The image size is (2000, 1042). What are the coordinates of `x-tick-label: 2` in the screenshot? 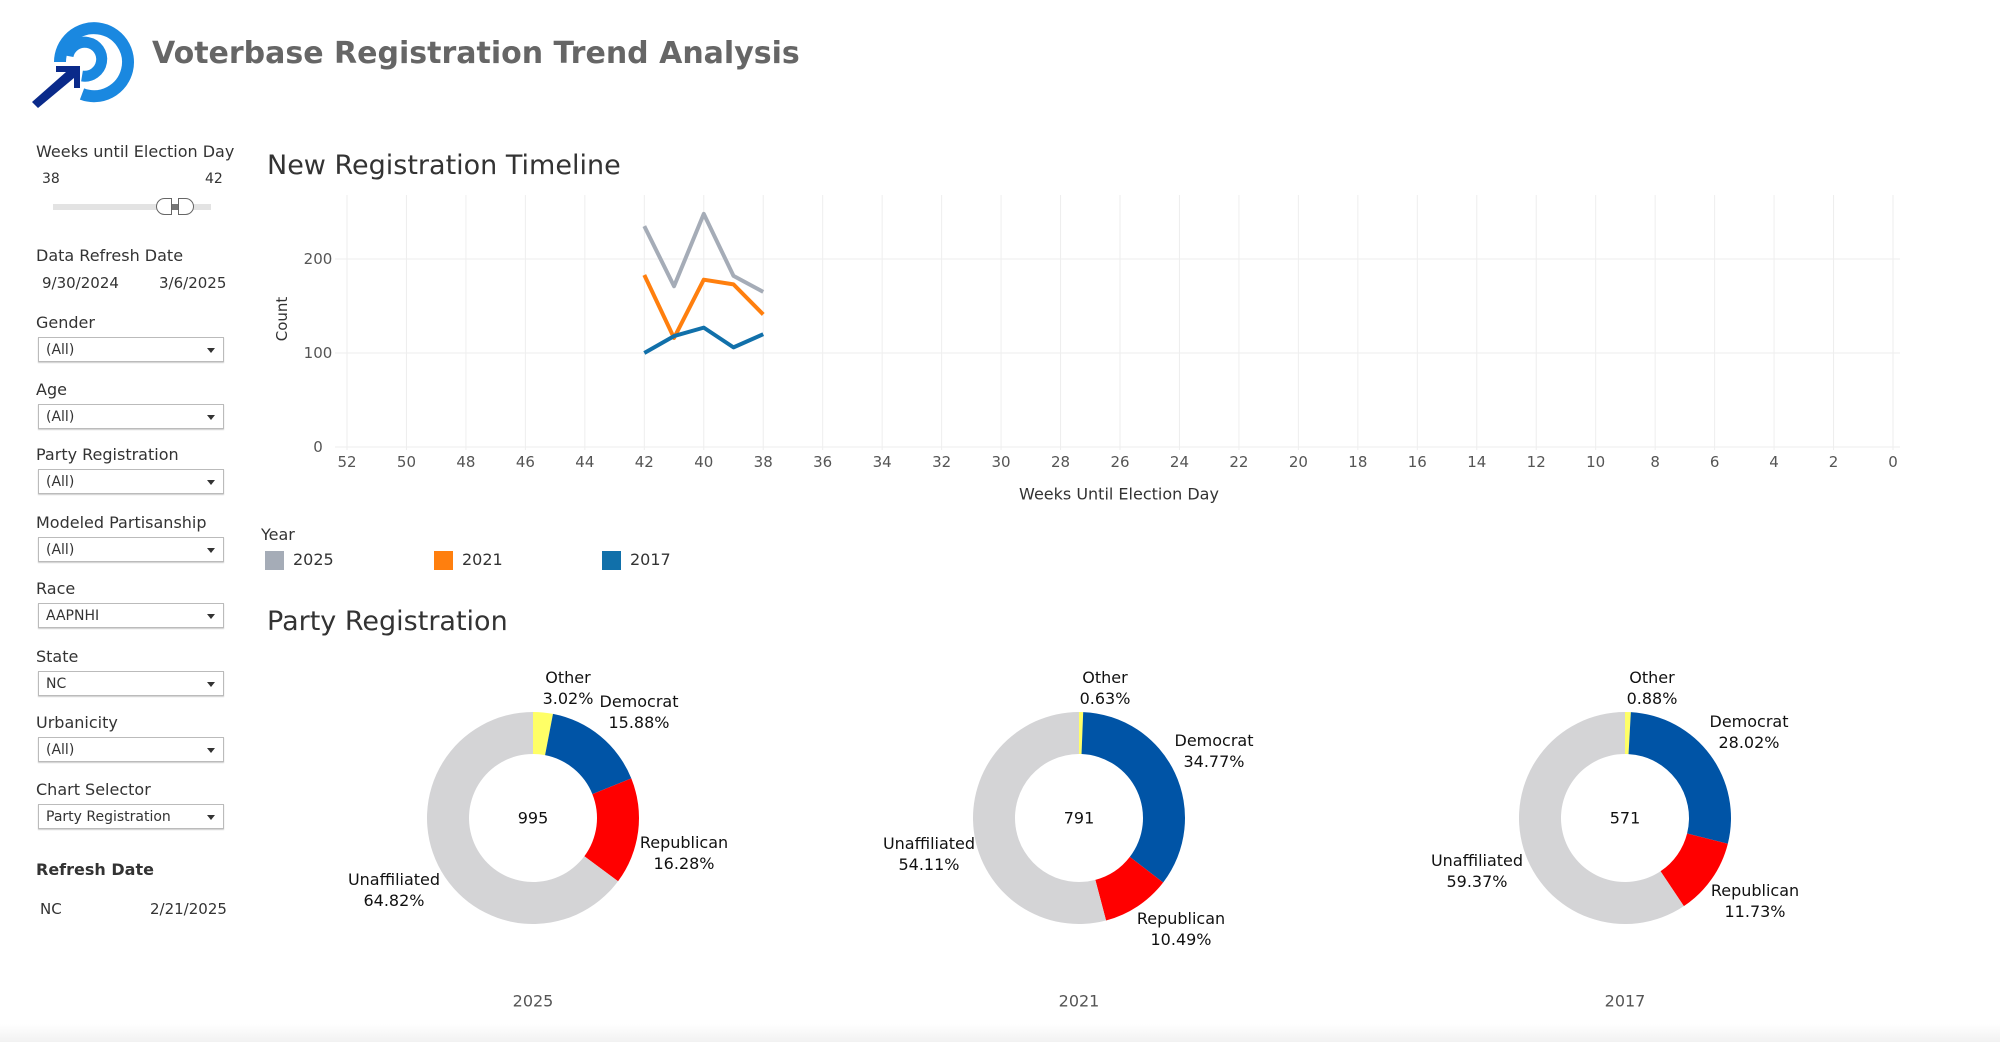 It's located at (1833, 462).